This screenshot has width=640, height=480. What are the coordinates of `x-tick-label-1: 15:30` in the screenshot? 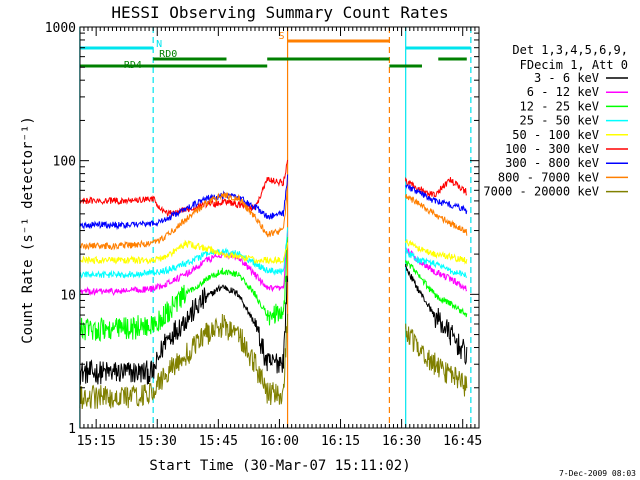 It's located at (157, 441).